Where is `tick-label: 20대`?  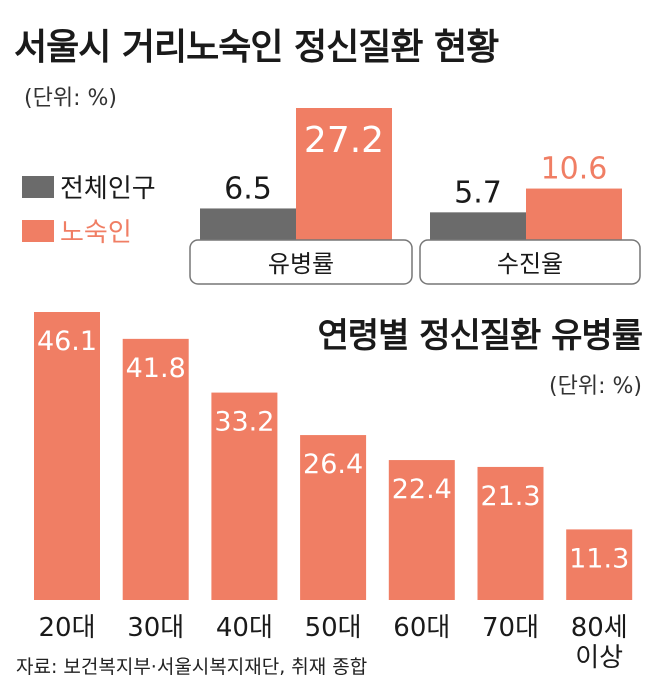
tick-label: 20대 is located at coordinates (66, 628).